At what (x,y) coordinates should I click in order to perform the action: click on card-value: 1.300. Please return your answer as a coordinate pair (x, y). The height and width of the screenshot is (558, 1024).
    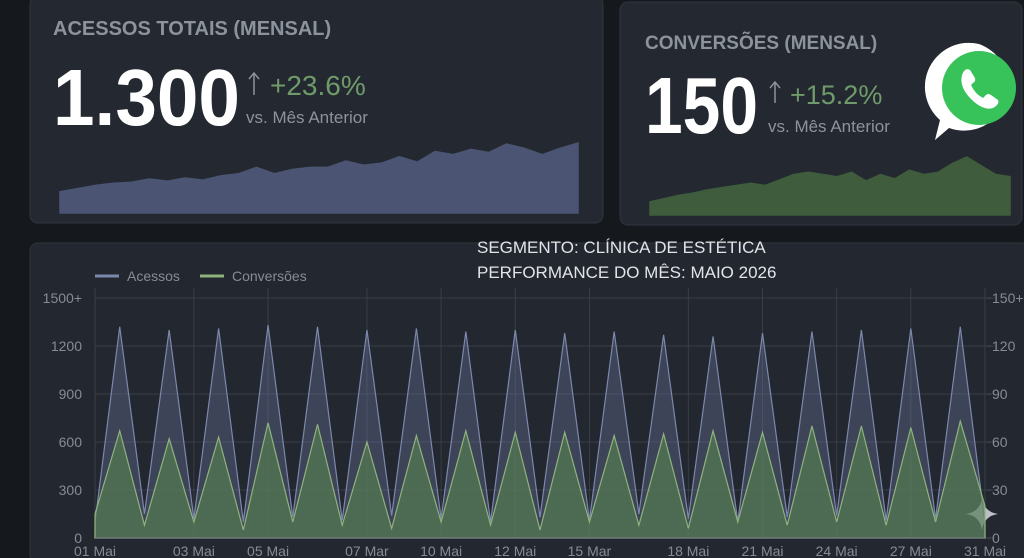
    Looking at the image, I should click on (146, 97).